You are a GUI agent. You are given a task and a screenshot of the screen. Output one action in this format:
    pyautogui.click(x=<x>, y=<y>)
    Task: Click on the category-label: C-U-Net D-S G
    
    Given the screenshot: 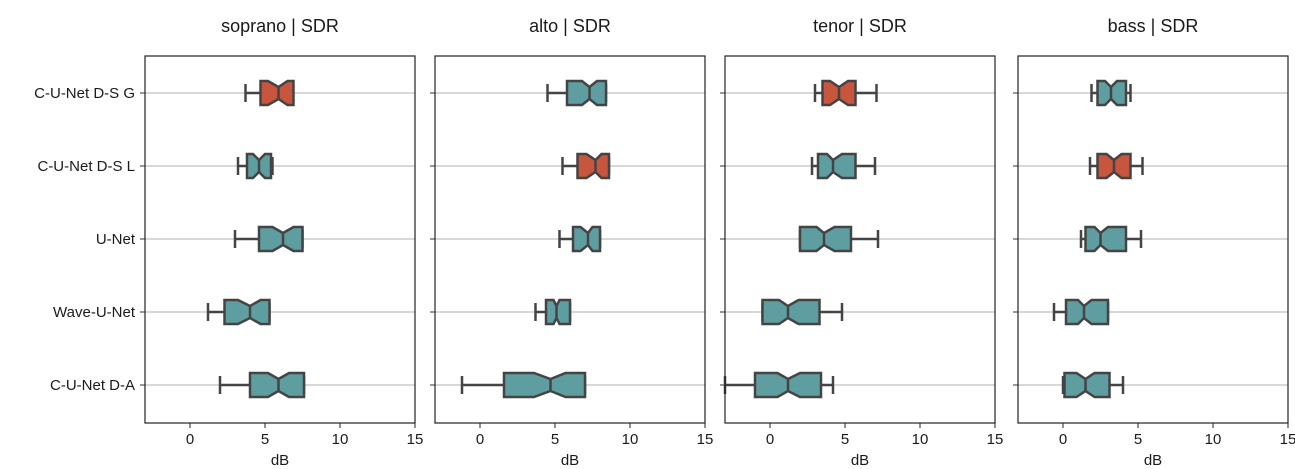 What is the action you would take?
    pyautogui.click(x=84, y=93)
    